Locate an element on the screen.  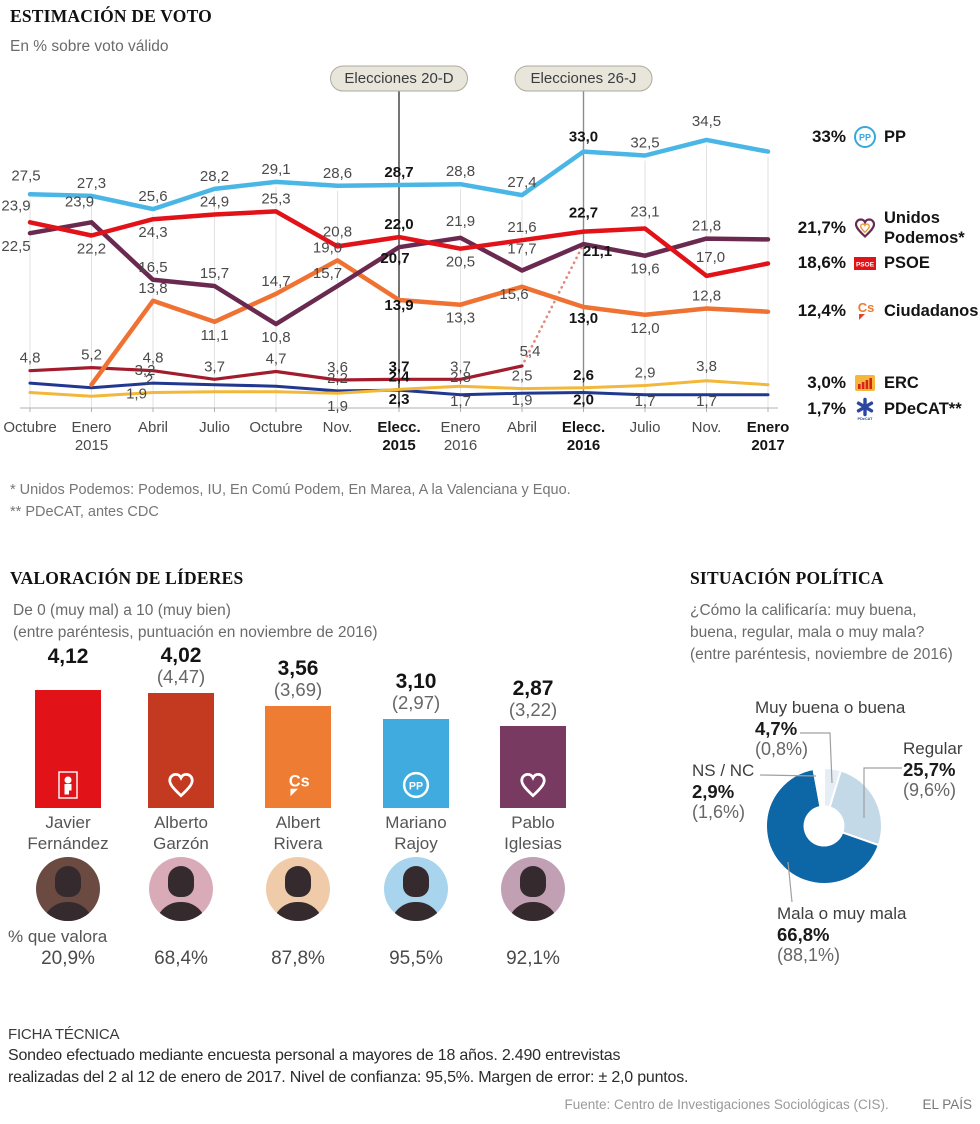
line-psoe is located at coordinates (399, 244).